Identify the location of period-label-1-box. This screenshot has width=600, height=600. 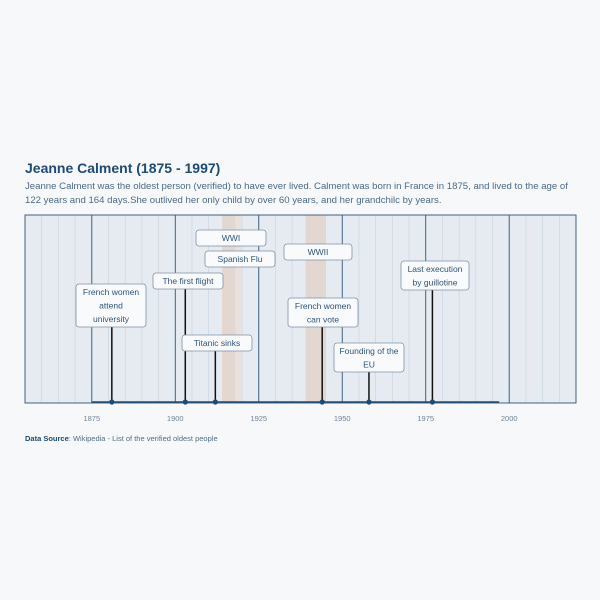
(240, 259).